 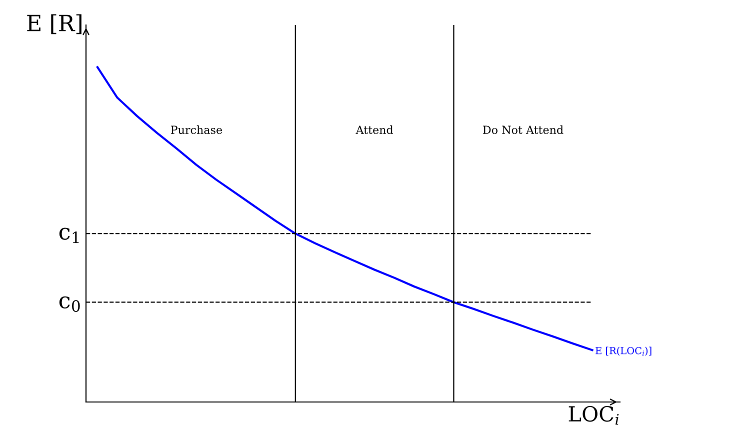 I want to click on ref-line-label: c$_{1}$, so click(x=69, y=236).